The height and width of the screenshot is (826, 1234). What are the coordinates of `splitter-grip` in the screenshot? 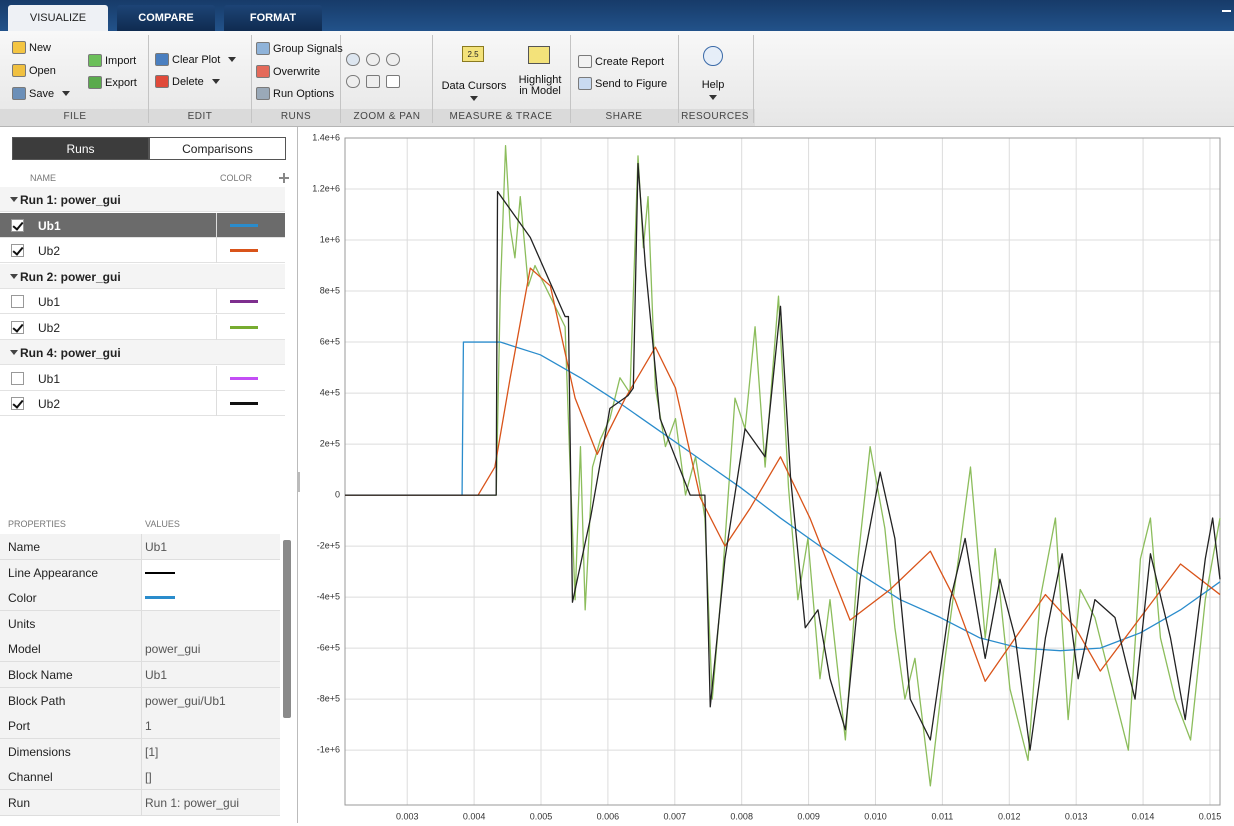 It's located at (298, 482).